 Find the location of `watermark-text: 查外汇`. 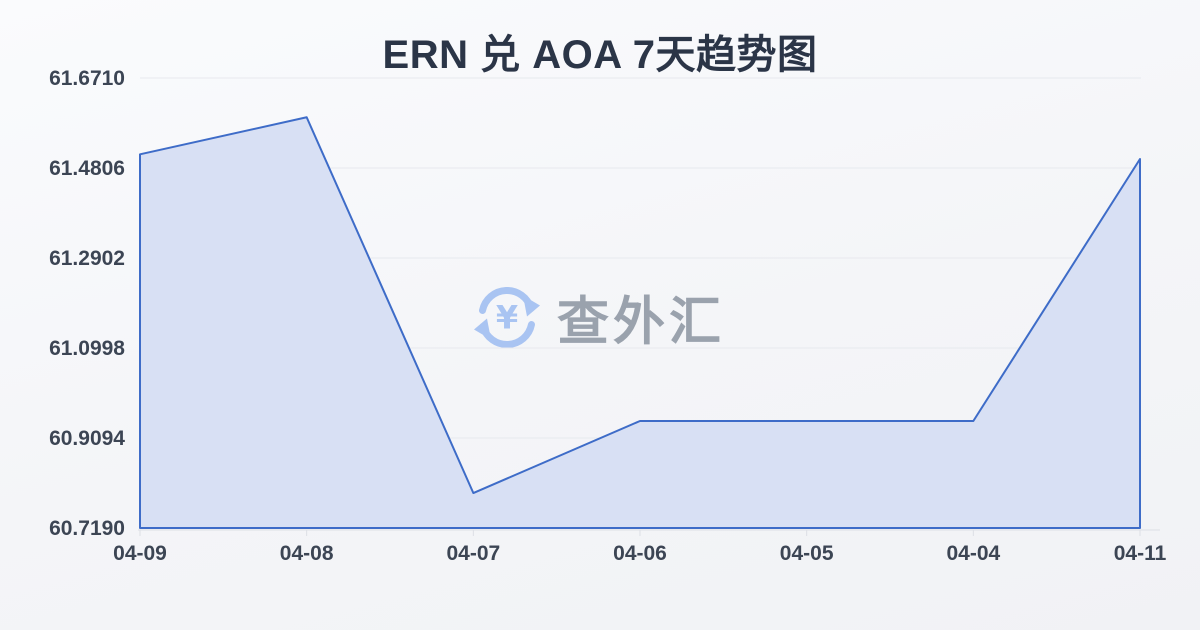

watermark-text: 查外汇 is located at coordinates (641, 322).